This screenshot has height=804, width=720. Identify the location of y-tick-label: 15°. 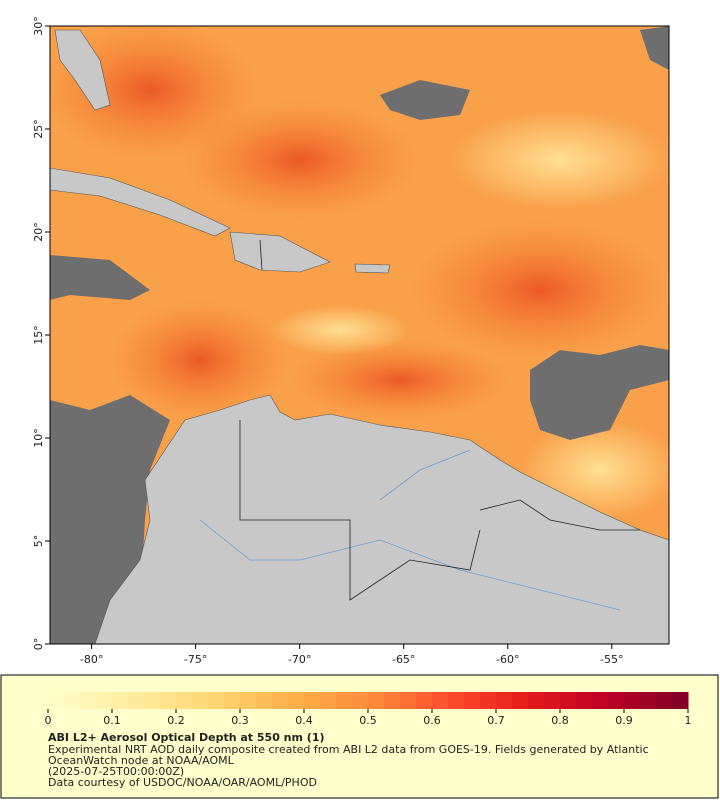
(38, 335).